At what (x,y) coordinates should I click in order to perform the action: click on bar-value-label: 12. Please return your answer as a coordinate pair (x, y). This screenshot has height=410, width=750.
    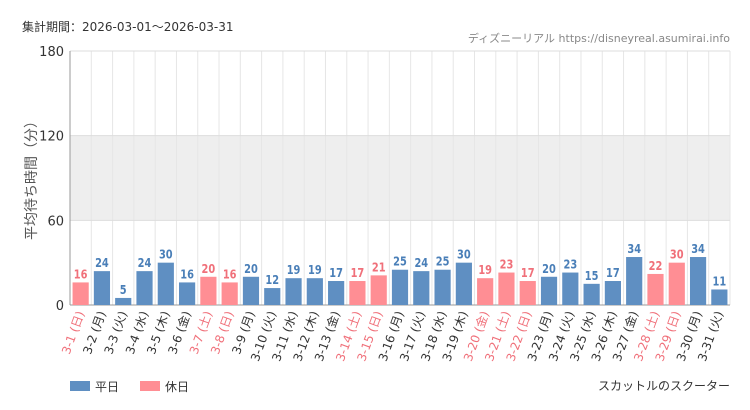
    Looking at the image, I should click on (272, 280).